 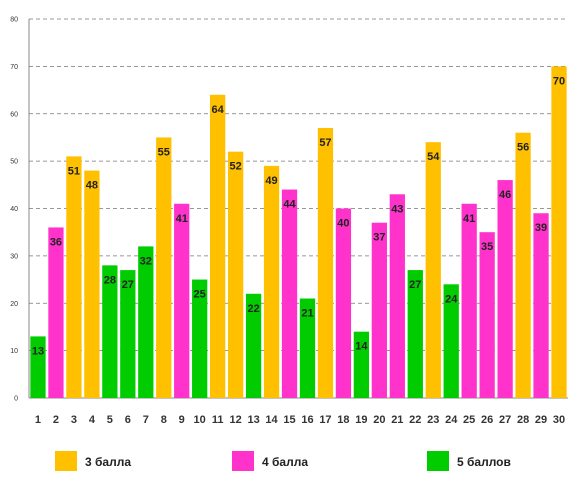 I want to click on x-tick-label: 17, so click(x=325, y=420).